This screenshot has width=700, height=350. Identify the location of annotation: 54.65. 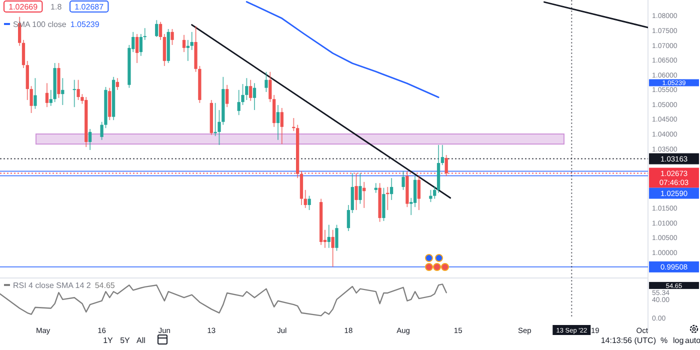
(105, 285).